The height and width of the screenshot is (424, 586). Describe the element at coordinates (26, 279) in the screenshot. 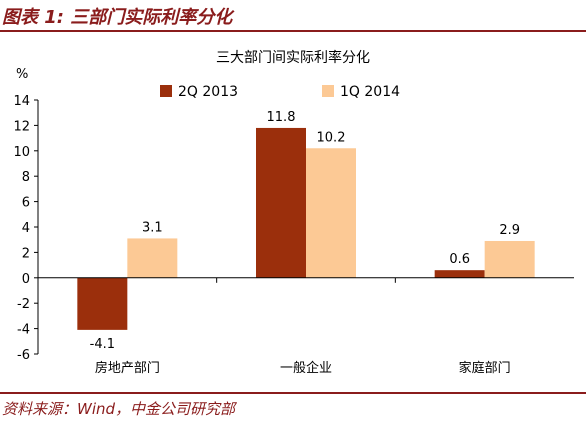

I see `y-tick-label: 0` at that location.